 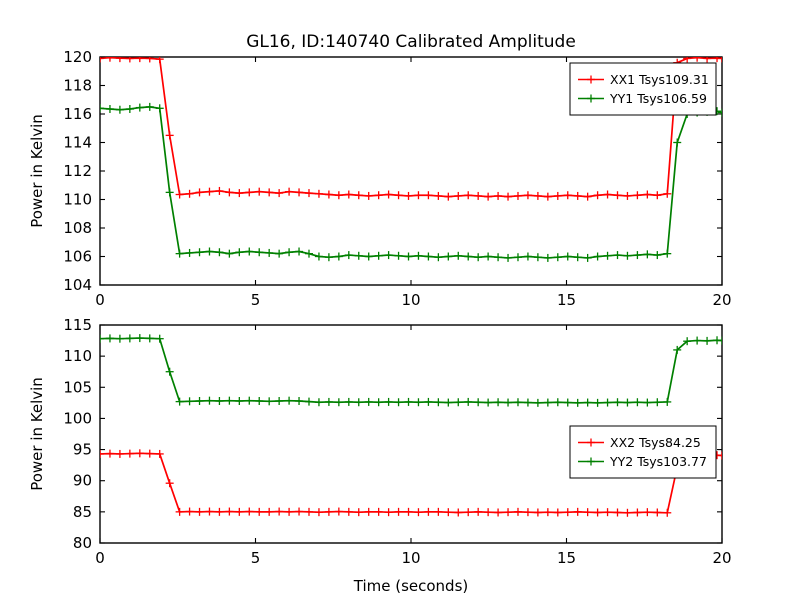 What do you see at coordinates (37, 171) in the screenshot?
I see `y-axis-label-top: Power in Kelvin` at bounding box center [37, 171].